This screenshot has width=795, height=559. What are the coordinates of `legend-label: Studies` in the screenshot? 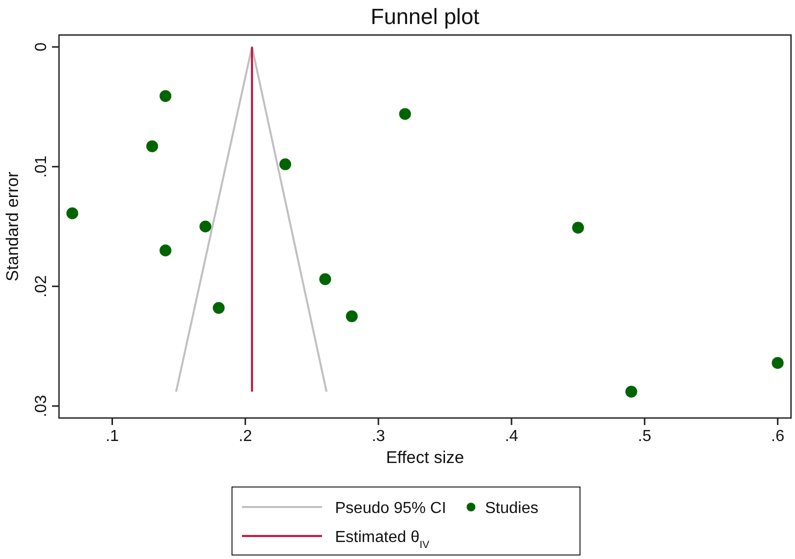 It's located at (511, 508).